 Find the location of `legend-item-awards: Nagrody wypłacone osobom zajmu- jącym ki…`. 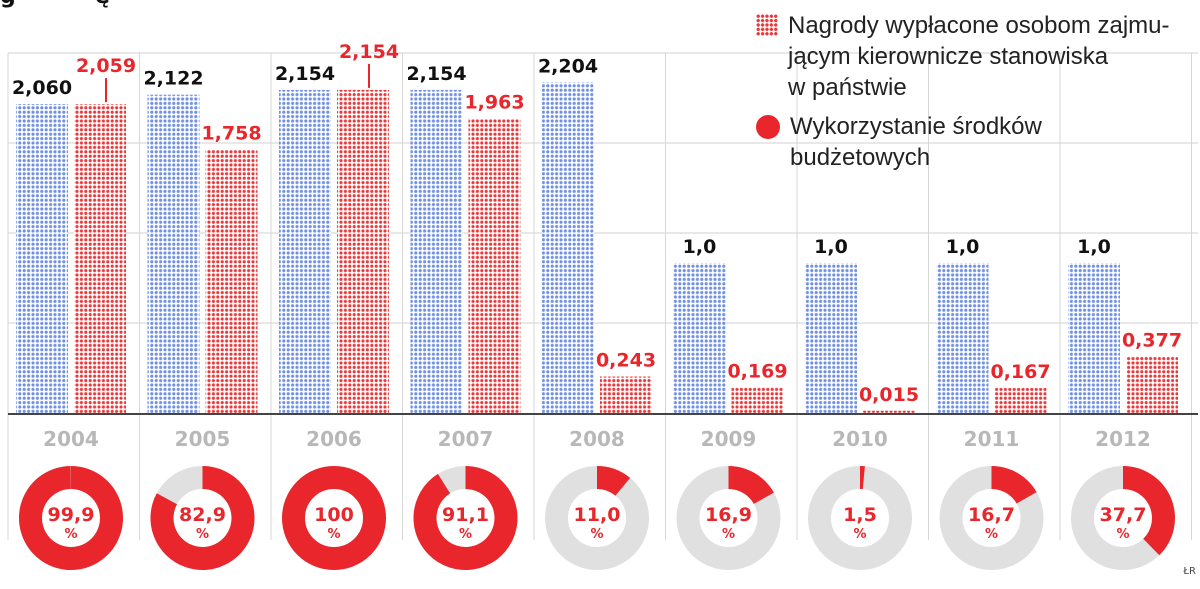

legend-item-awards: Nagrody wypłacone osobom zajmu- jącym ki… is located at coordinates (976, 56).